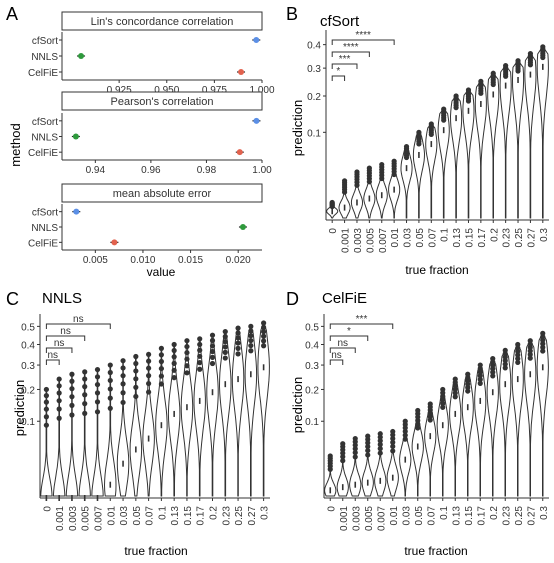 This screenshot has width=554, height=563. I want to click on facet-title: Lin's concordance correlation, so click(162, 22).